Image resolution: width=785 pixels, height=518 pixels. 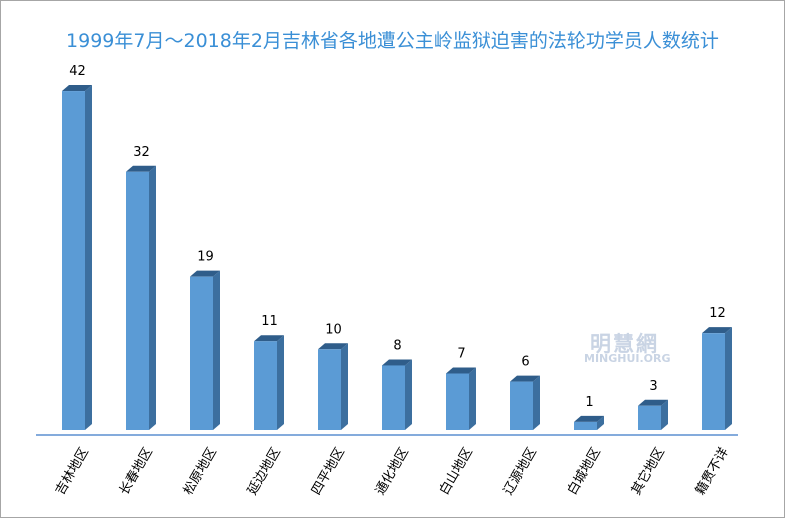 I want to click on bar-8: 6, so click(x=525, y=392).